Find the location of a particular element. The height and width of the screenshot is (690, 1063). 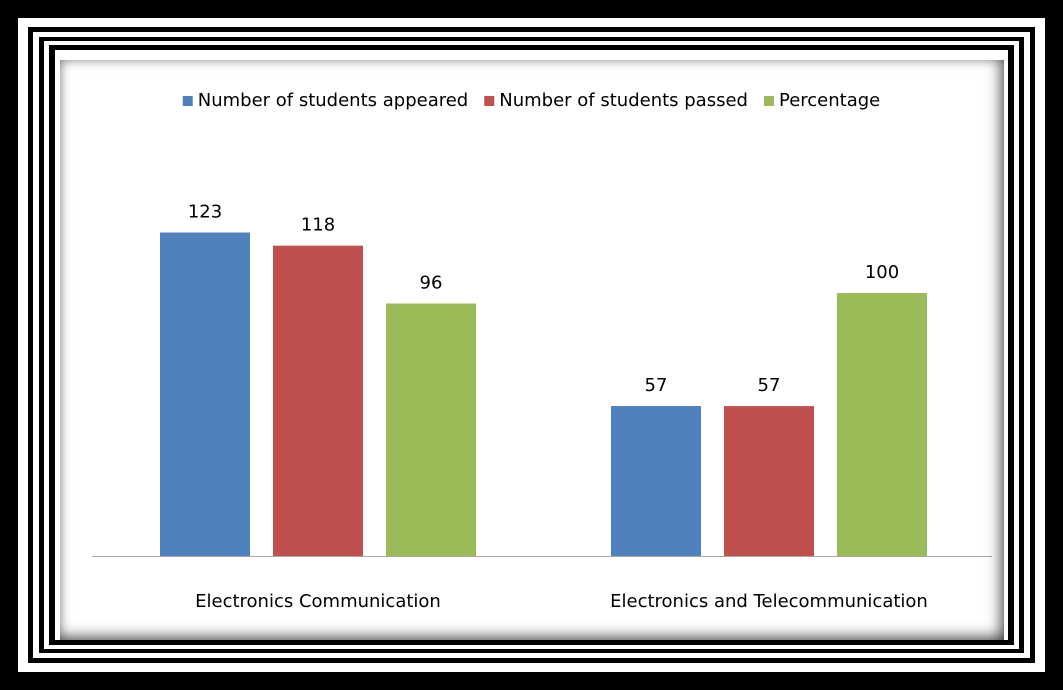

category-label-2: Electronics and Telecommunication is located at coordinates (769, 601).